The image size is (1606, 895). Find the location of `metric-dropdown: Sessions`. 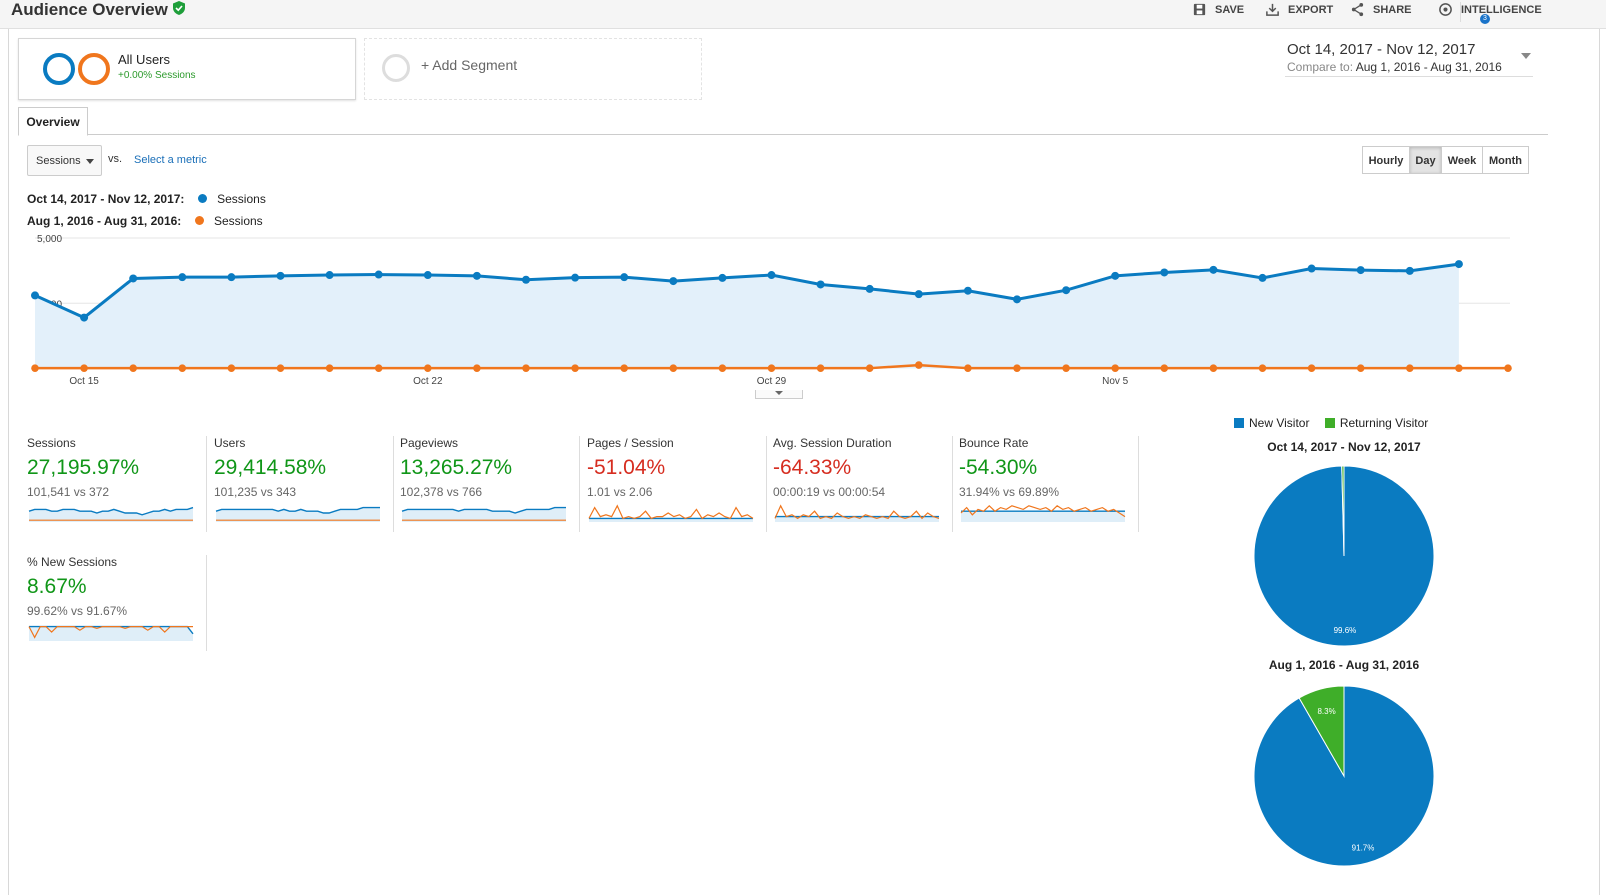

metric-dropdown: Sessions is located at coordinates (64, 160).